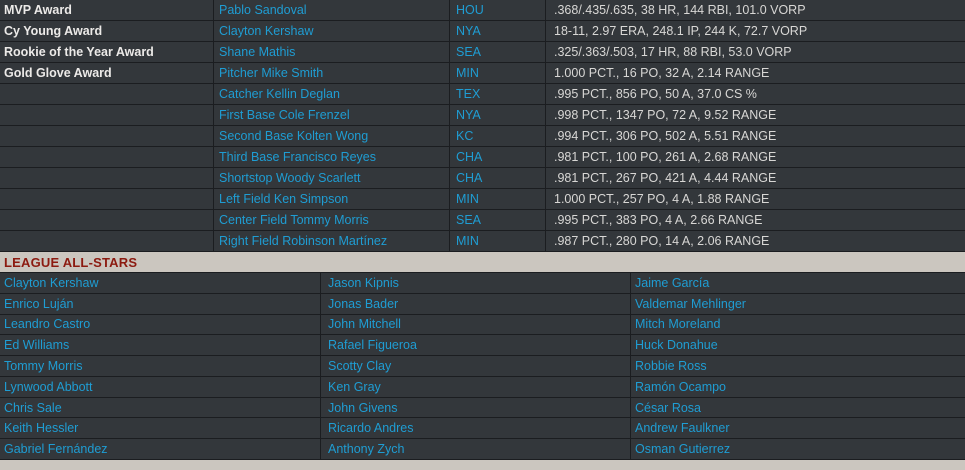 The width and height of the screenshot is (965, 470). I want to click on all-star-player-link: Gabriel Fernández, so click(56, 449).